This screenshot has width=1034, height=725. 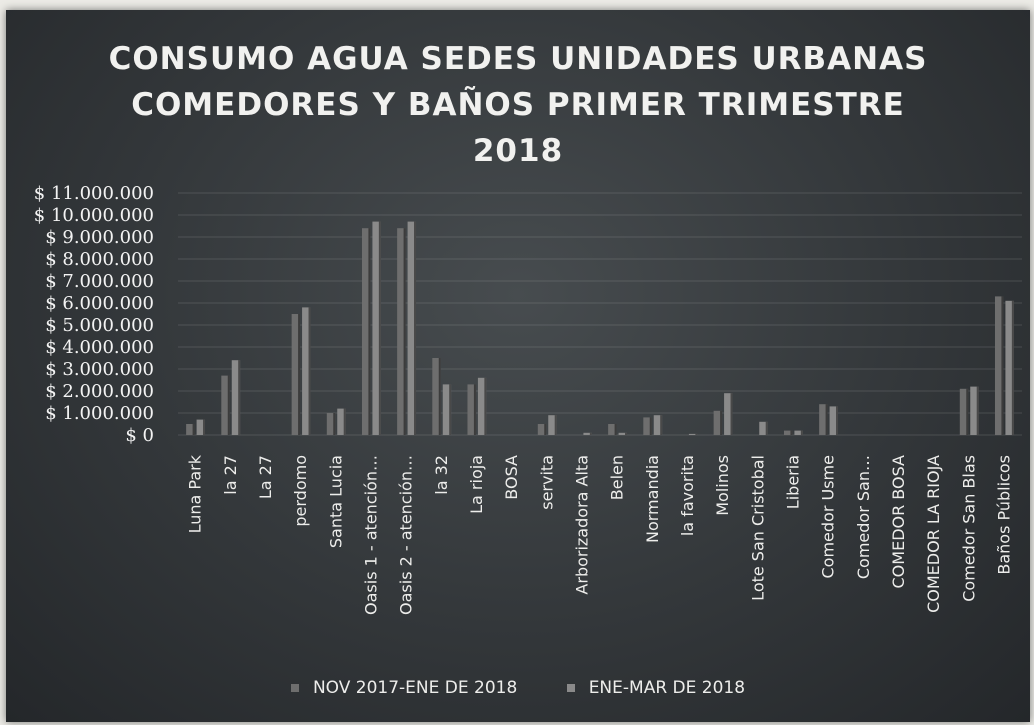 What do you see at coordinates (415, 688) in the screenshot?
I see `legend-label-series-1: NOV 2017-ENE DE 2018` at bounding box center [415, 688].